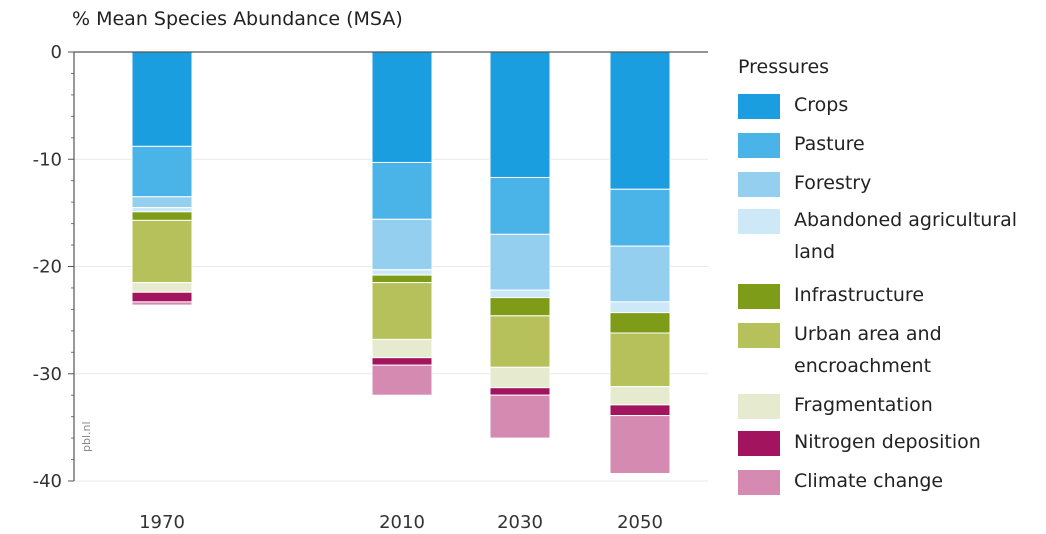 The image size is (1046, 534). I want to click on legend-item: Abandoned agricultural land, so click(891, 237).